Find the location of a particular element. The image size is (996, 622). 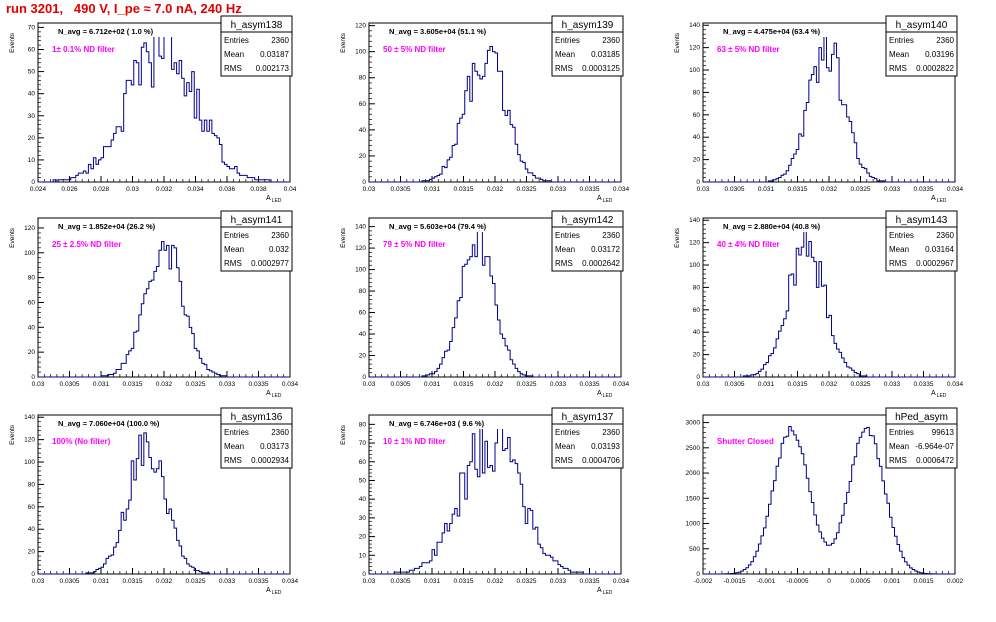

stats-value-mean: 0.03172 is located at coordinates (605, 249).